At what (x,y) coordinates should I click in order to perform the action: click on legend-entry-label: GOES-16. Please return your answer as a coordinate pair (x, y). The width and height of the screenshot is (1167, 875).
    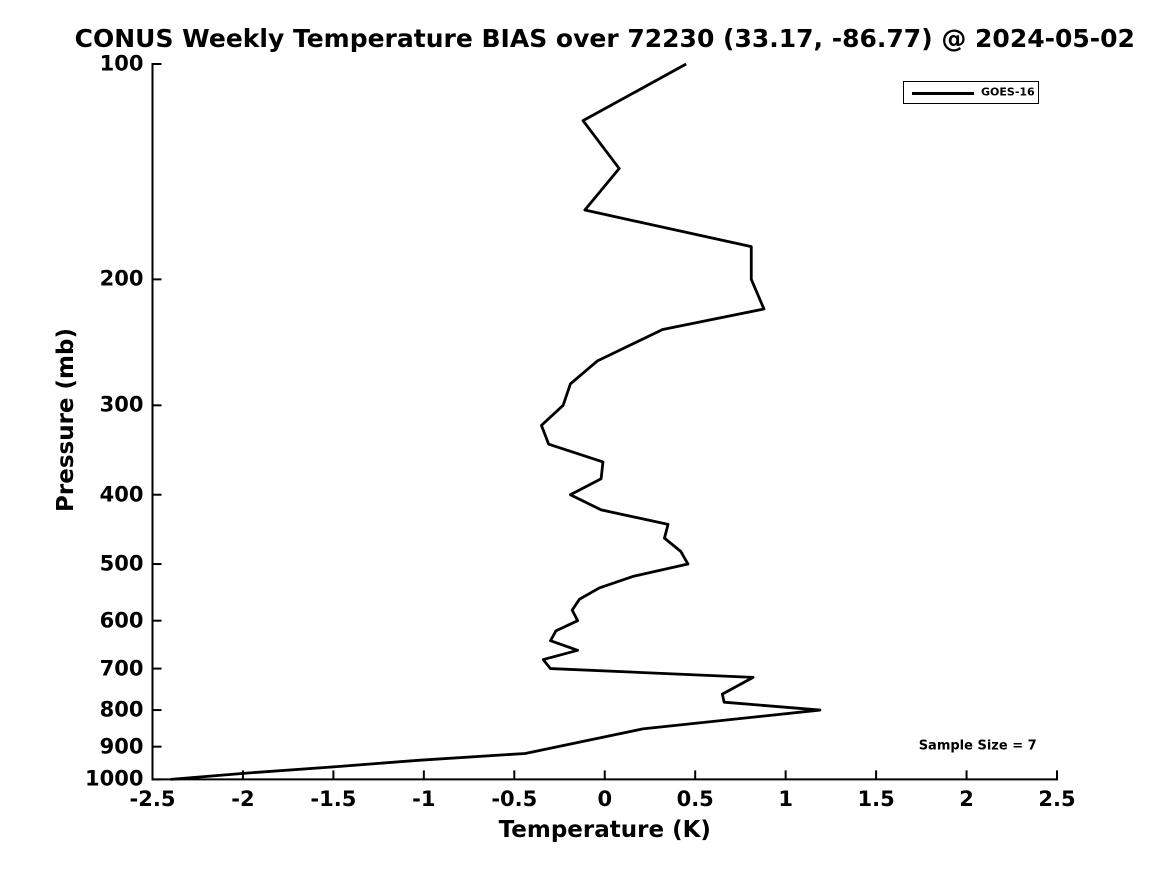
    Looking at the image, I should click on (1008, 92).